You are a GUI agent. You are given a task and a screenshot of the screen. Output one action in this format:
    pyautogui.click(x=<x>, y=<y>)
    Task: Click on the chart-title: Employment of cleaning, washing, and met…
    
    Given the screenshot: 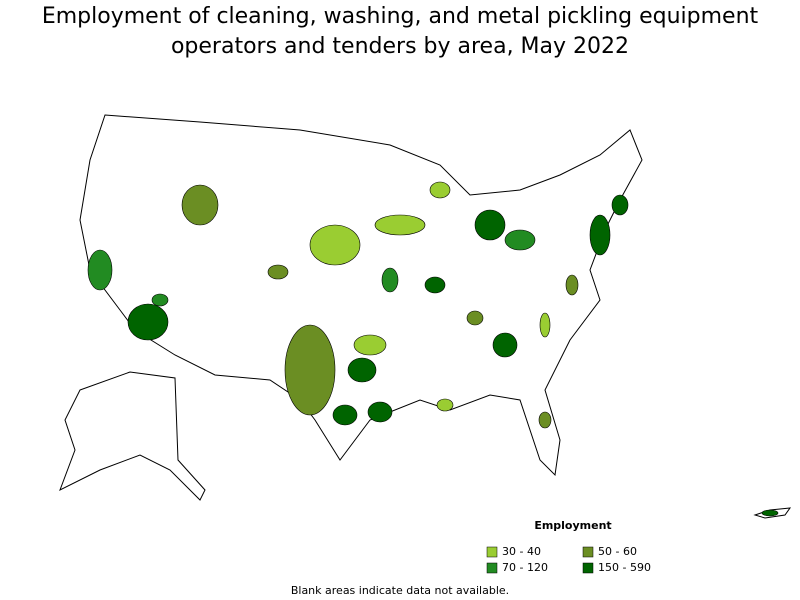 What is the action you would take?
    pyautogui.click(x=400, y=31)
    